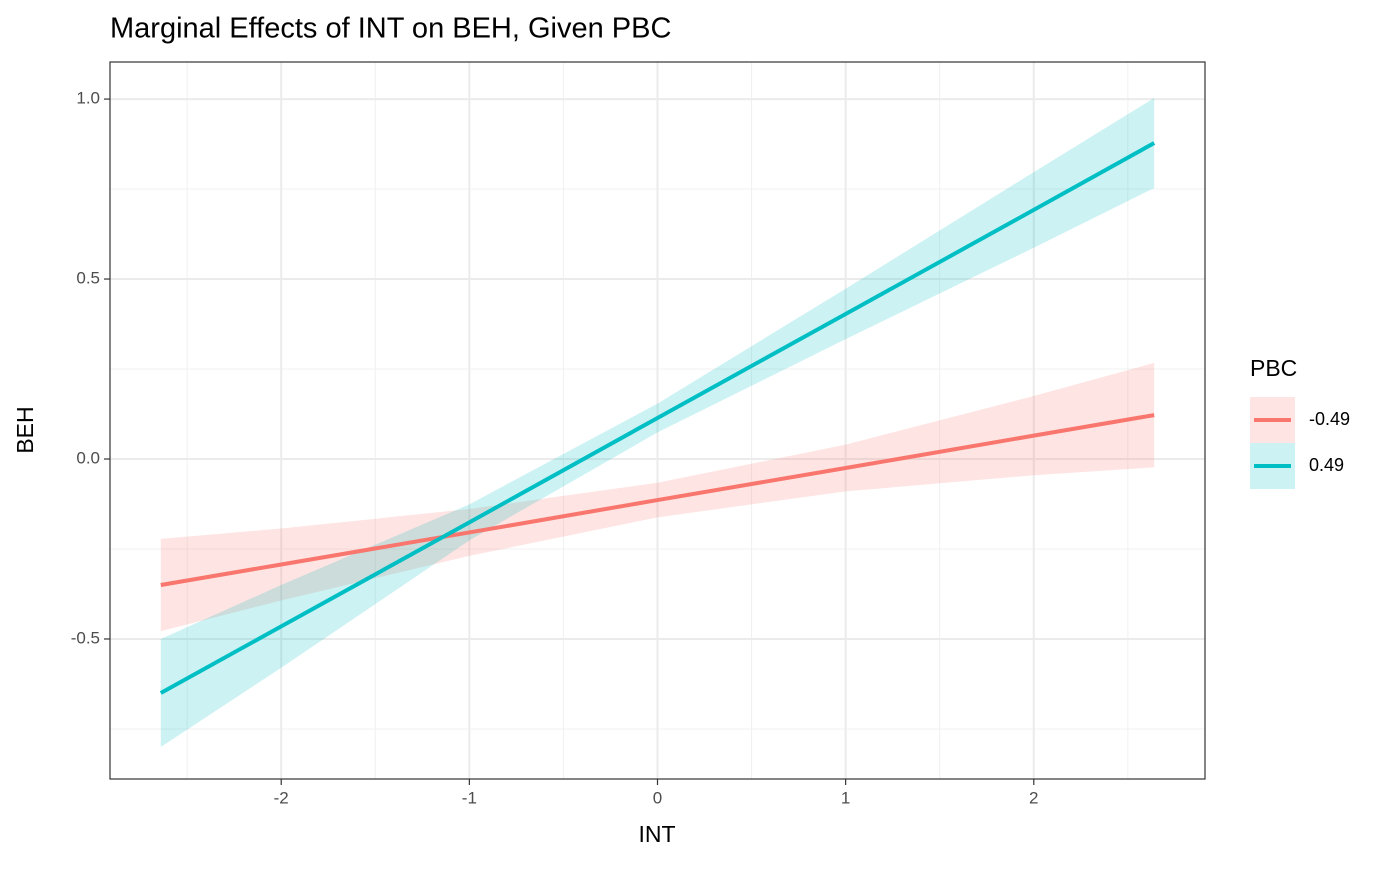 This screenshot has width=1400, height=871. I want to click on y-tick-label: 0.5, so click(88, 278).